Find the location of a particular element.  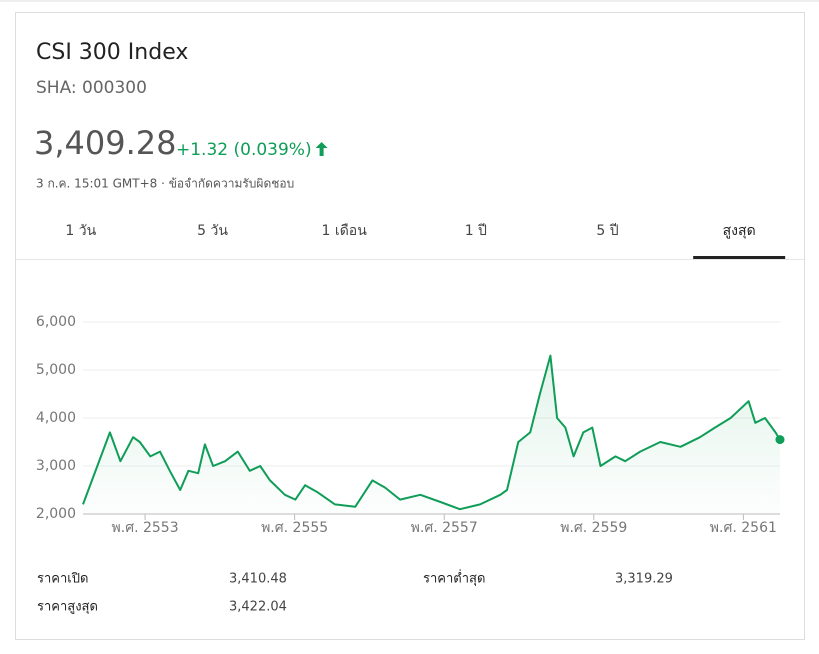

x-tick-label: พ.ศ. 2557 is located at coordinates (444, 528).